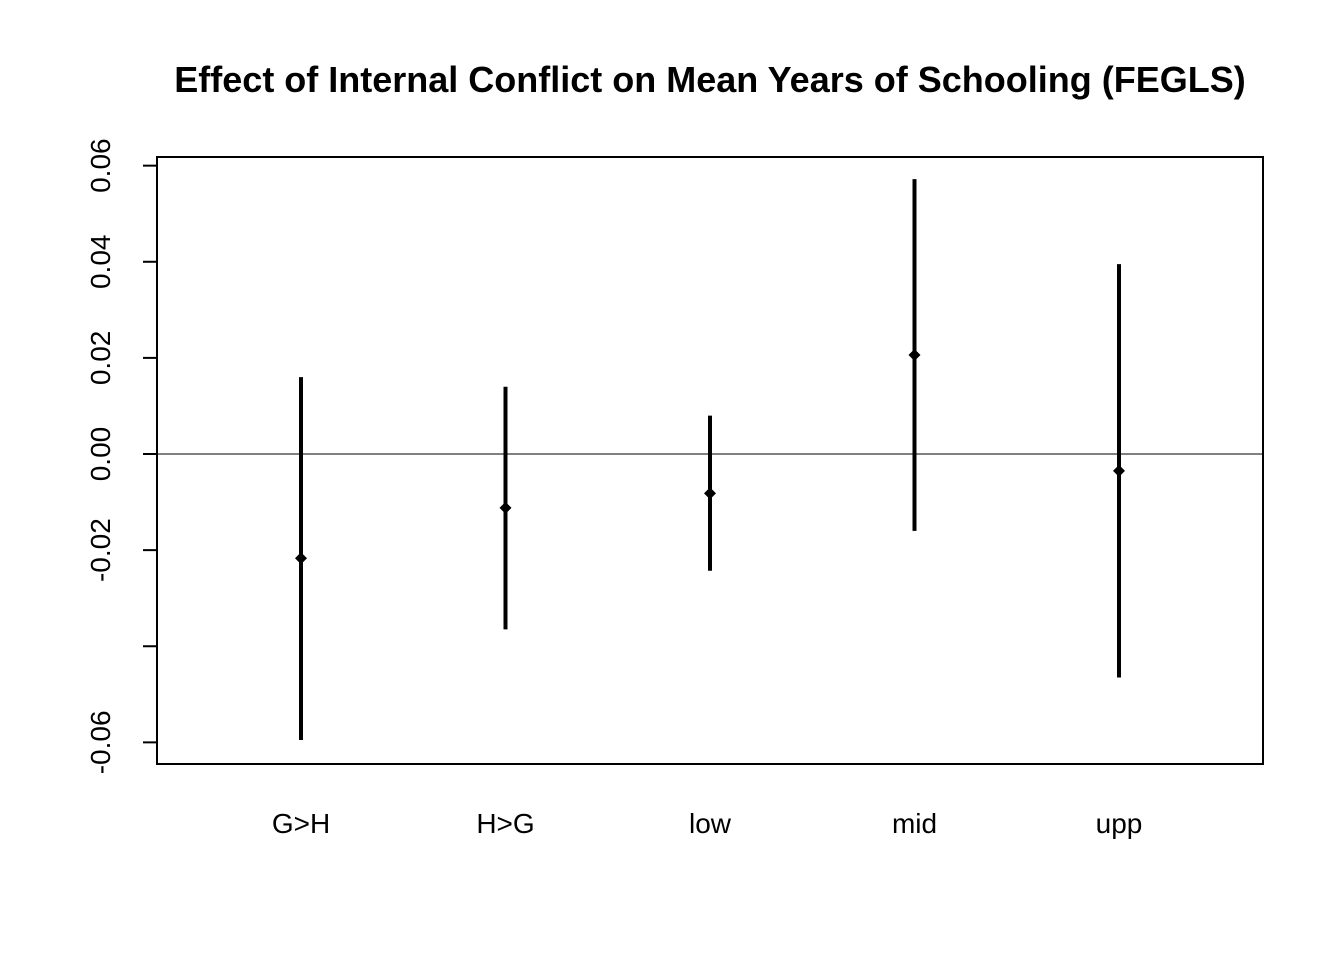 This screenshot has height=960, width=1344. I want to click on y-tick-label: 0.02, so click(100, 358).